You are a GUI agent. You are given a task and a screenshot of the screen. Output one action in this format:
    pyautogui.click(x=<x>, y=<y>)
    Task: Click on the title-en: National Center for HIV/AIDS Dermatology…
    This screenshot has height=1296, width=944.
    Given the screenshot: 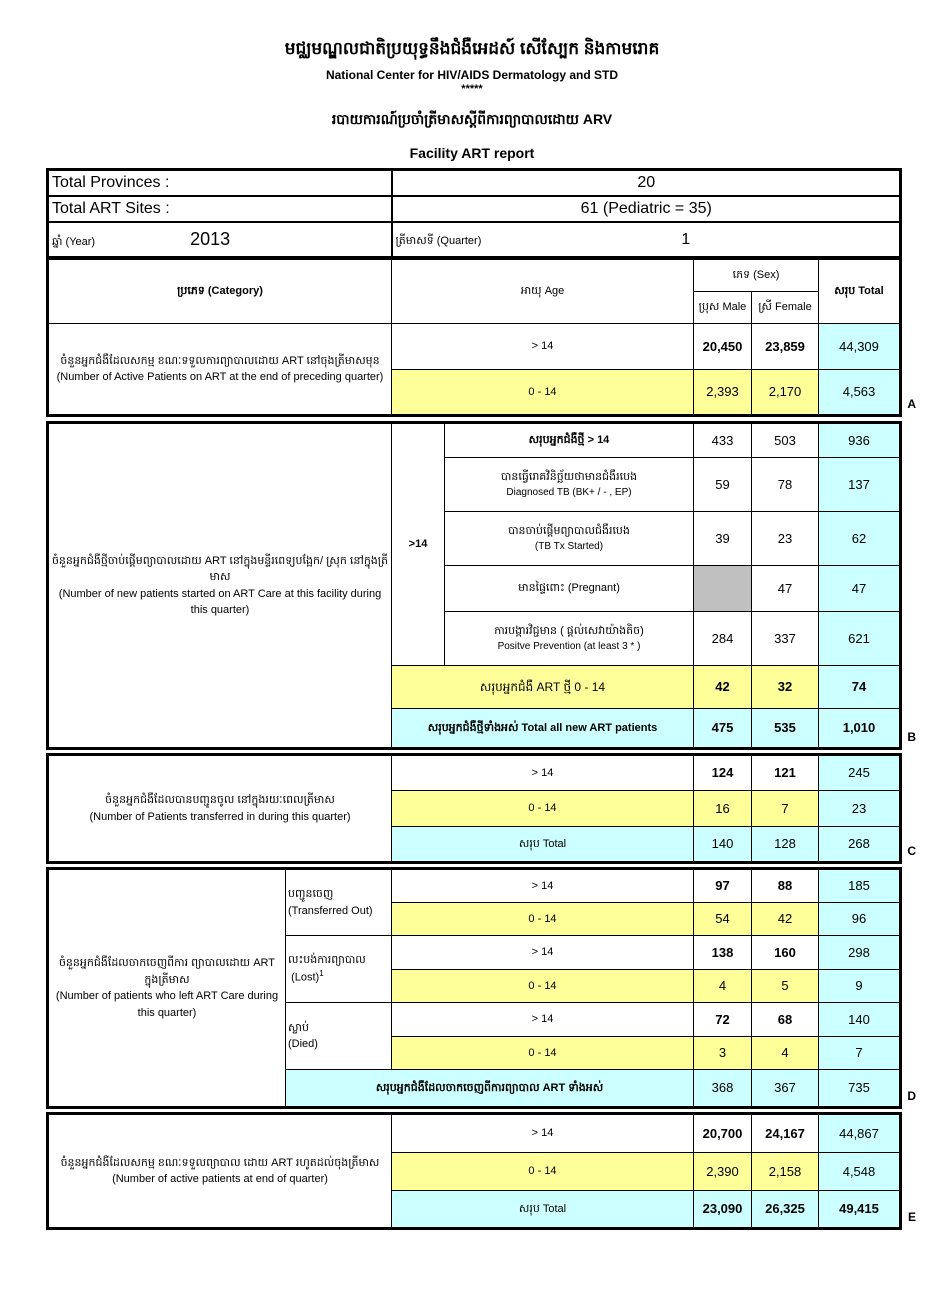 What is the action you would take?
    pyautogui.click(x=472, y=75)
    